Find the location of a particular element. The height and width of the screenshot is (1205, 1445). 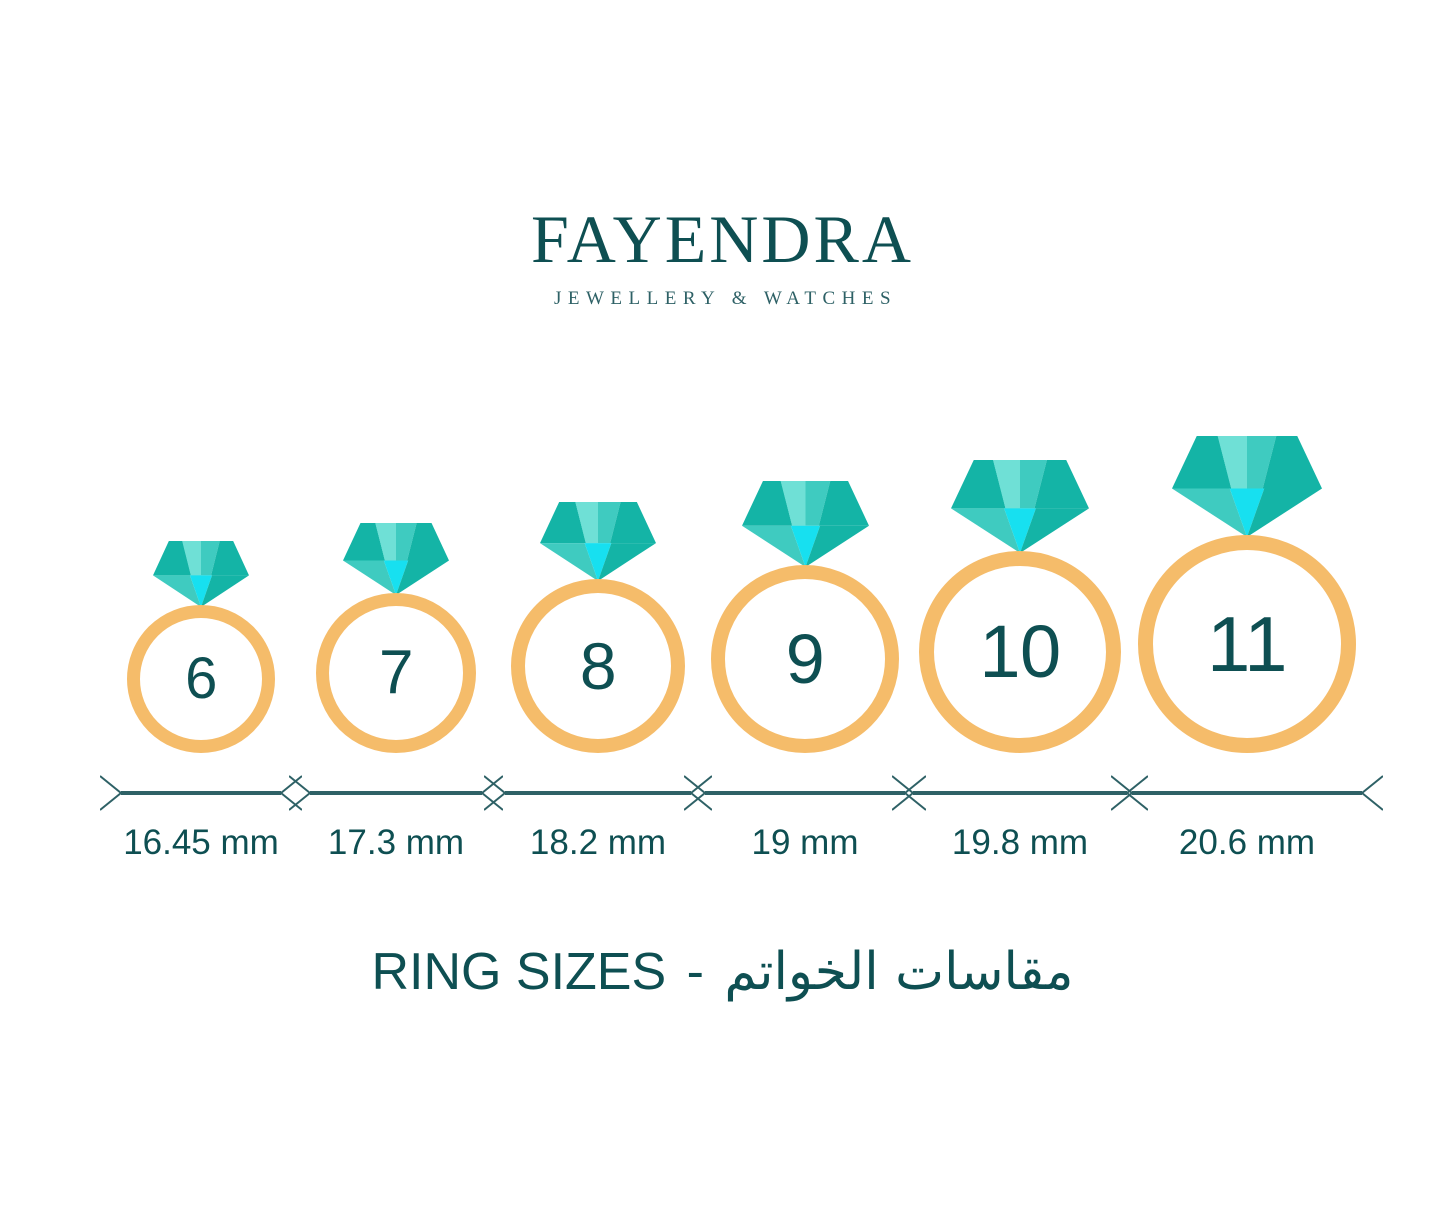

footer-title-english: RING SIZES is located at coordinates (519, 972).